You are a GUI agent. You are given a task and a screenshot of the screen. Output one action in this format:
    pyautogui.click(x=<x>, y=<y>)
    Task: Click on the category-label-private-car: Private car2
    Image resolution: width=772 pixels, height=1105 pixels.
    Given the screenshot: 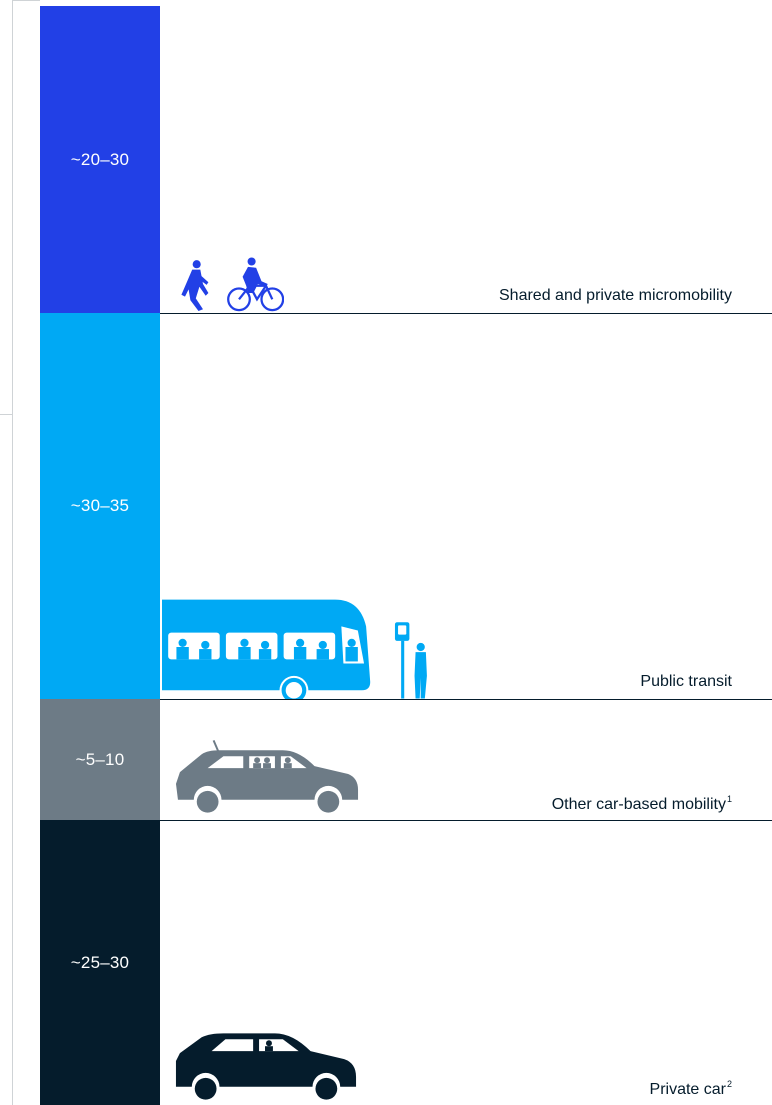 What is the action you would take?
    pyautogui.click(x=691, y=1089)
    